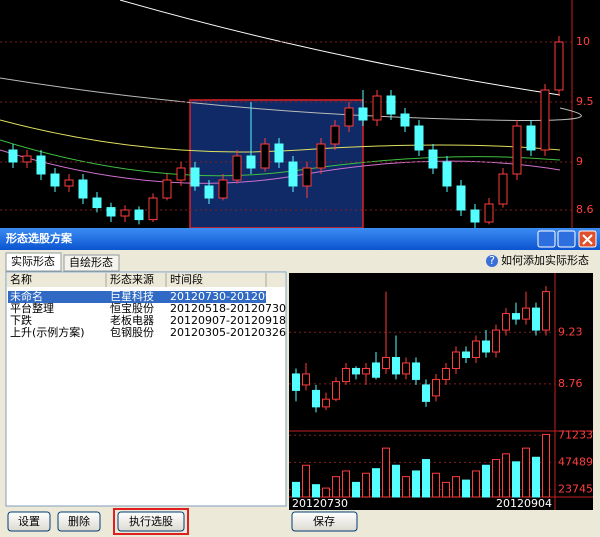 Image resolution: width=600 pixels, height=537 pixels. Describe the element at coordinates (575, 434) in the screenshot. I see `y-tick-label: 71233` at that location.